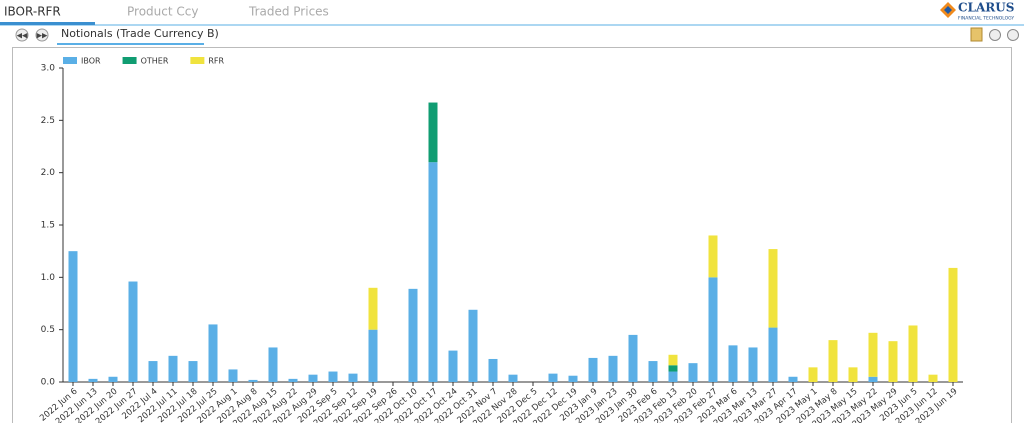 This screenshot has height=427, width=1024. What do you see at coordinates (986, 8) in the screenshot?
I see `logo-name: CLARUS` at bounding box center [986, 8].